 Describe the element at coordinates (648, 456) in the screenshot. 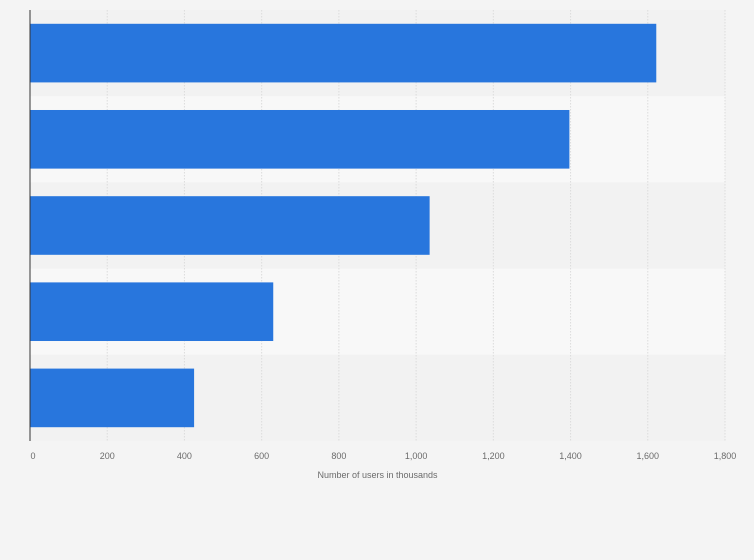

I see `x-tick-label: 1,600` at that location.